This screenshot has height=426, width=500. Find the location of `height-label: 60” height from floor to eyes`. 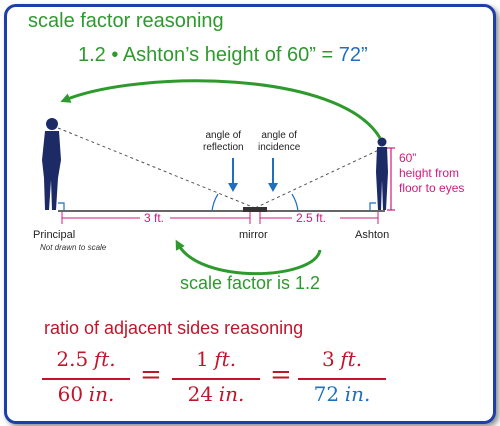

height-label: 60” height from floor to eyes is located at coordinates (431, 173).